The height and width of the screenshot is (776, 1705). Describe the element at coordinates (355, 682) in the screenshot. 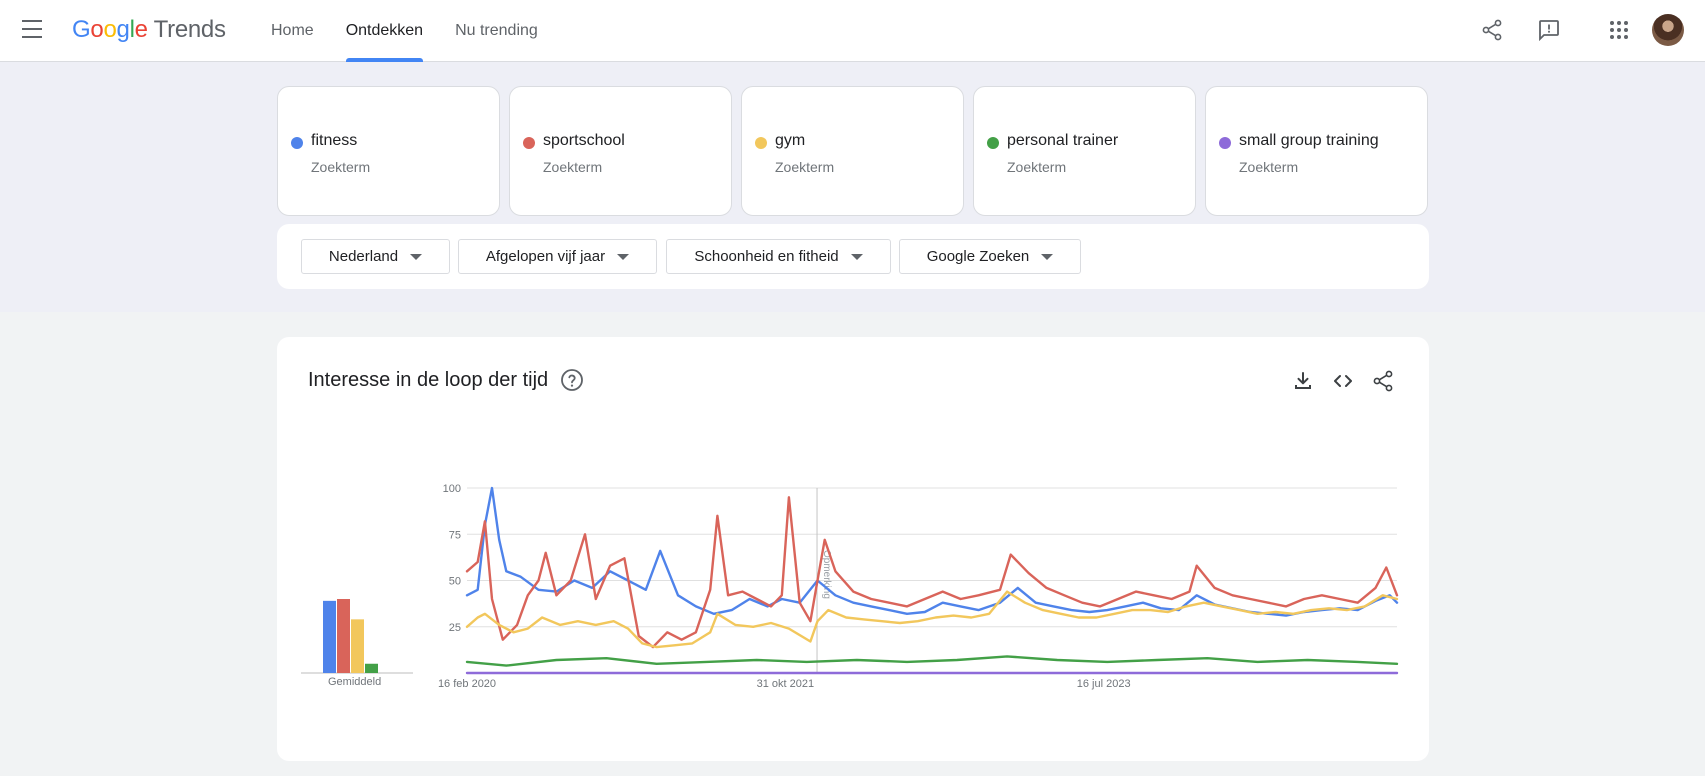

I see `average-label: Gemiddeld` at that location.